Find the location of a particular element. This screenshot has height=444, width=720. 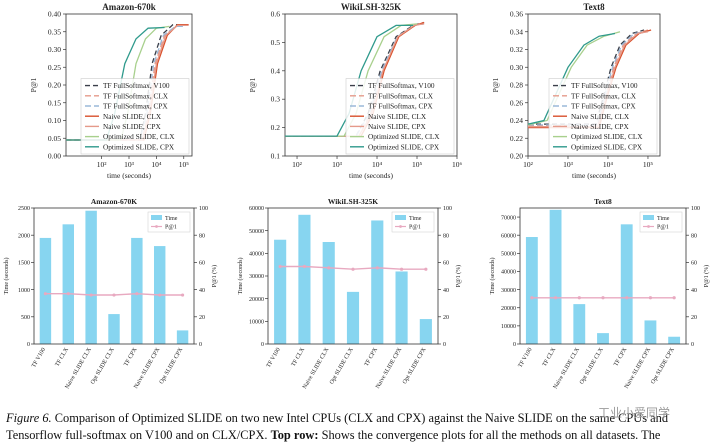

category-label: Naive SLIDE CPX is located at coordinates (389, 367).